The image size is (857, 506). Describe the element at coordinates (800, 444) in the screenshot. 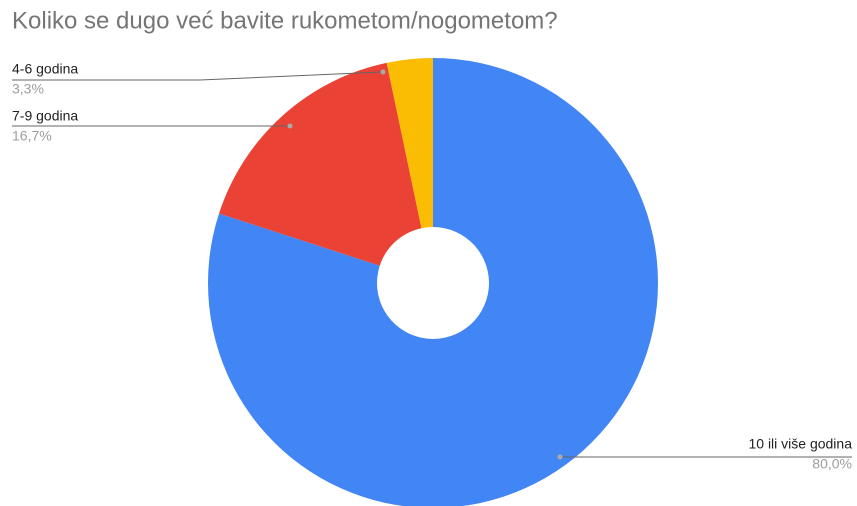

I see `slice-label: 10 ili više godina` at that location.